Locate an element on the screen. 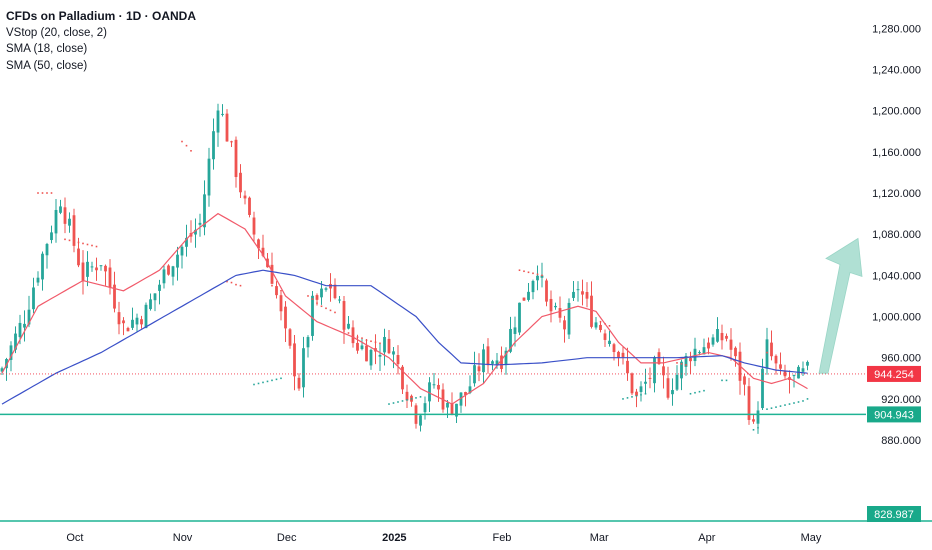  y-tick-label: 1,280.000 is located at coordinates (896, 29).